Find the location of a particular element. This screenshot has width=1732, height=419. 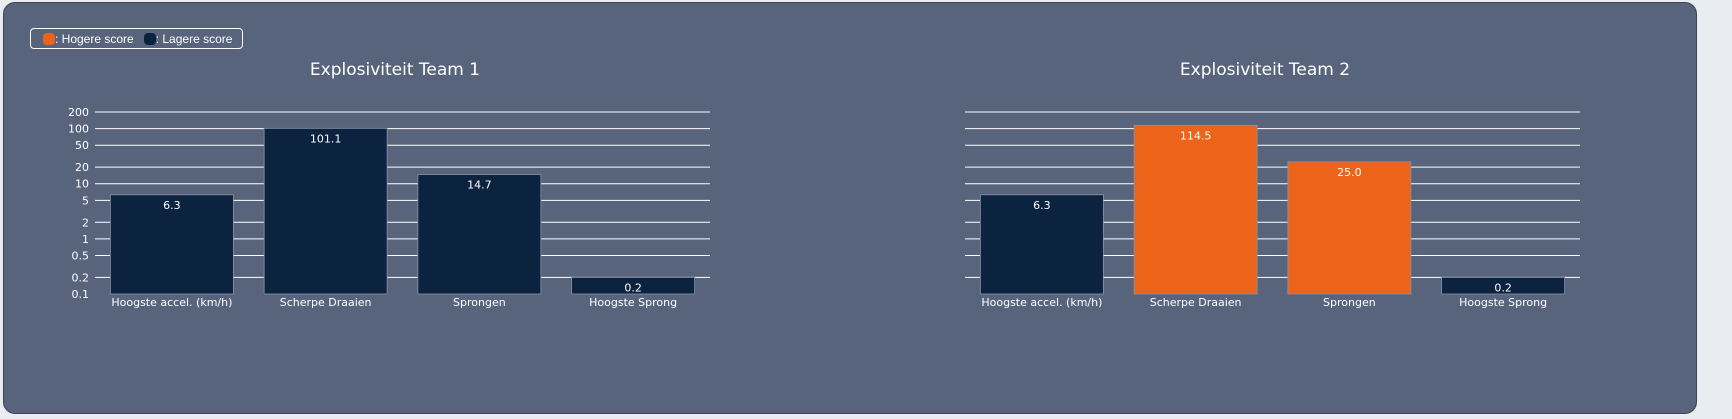

value-label: 25.0 is located at coordinates (1349, 172).